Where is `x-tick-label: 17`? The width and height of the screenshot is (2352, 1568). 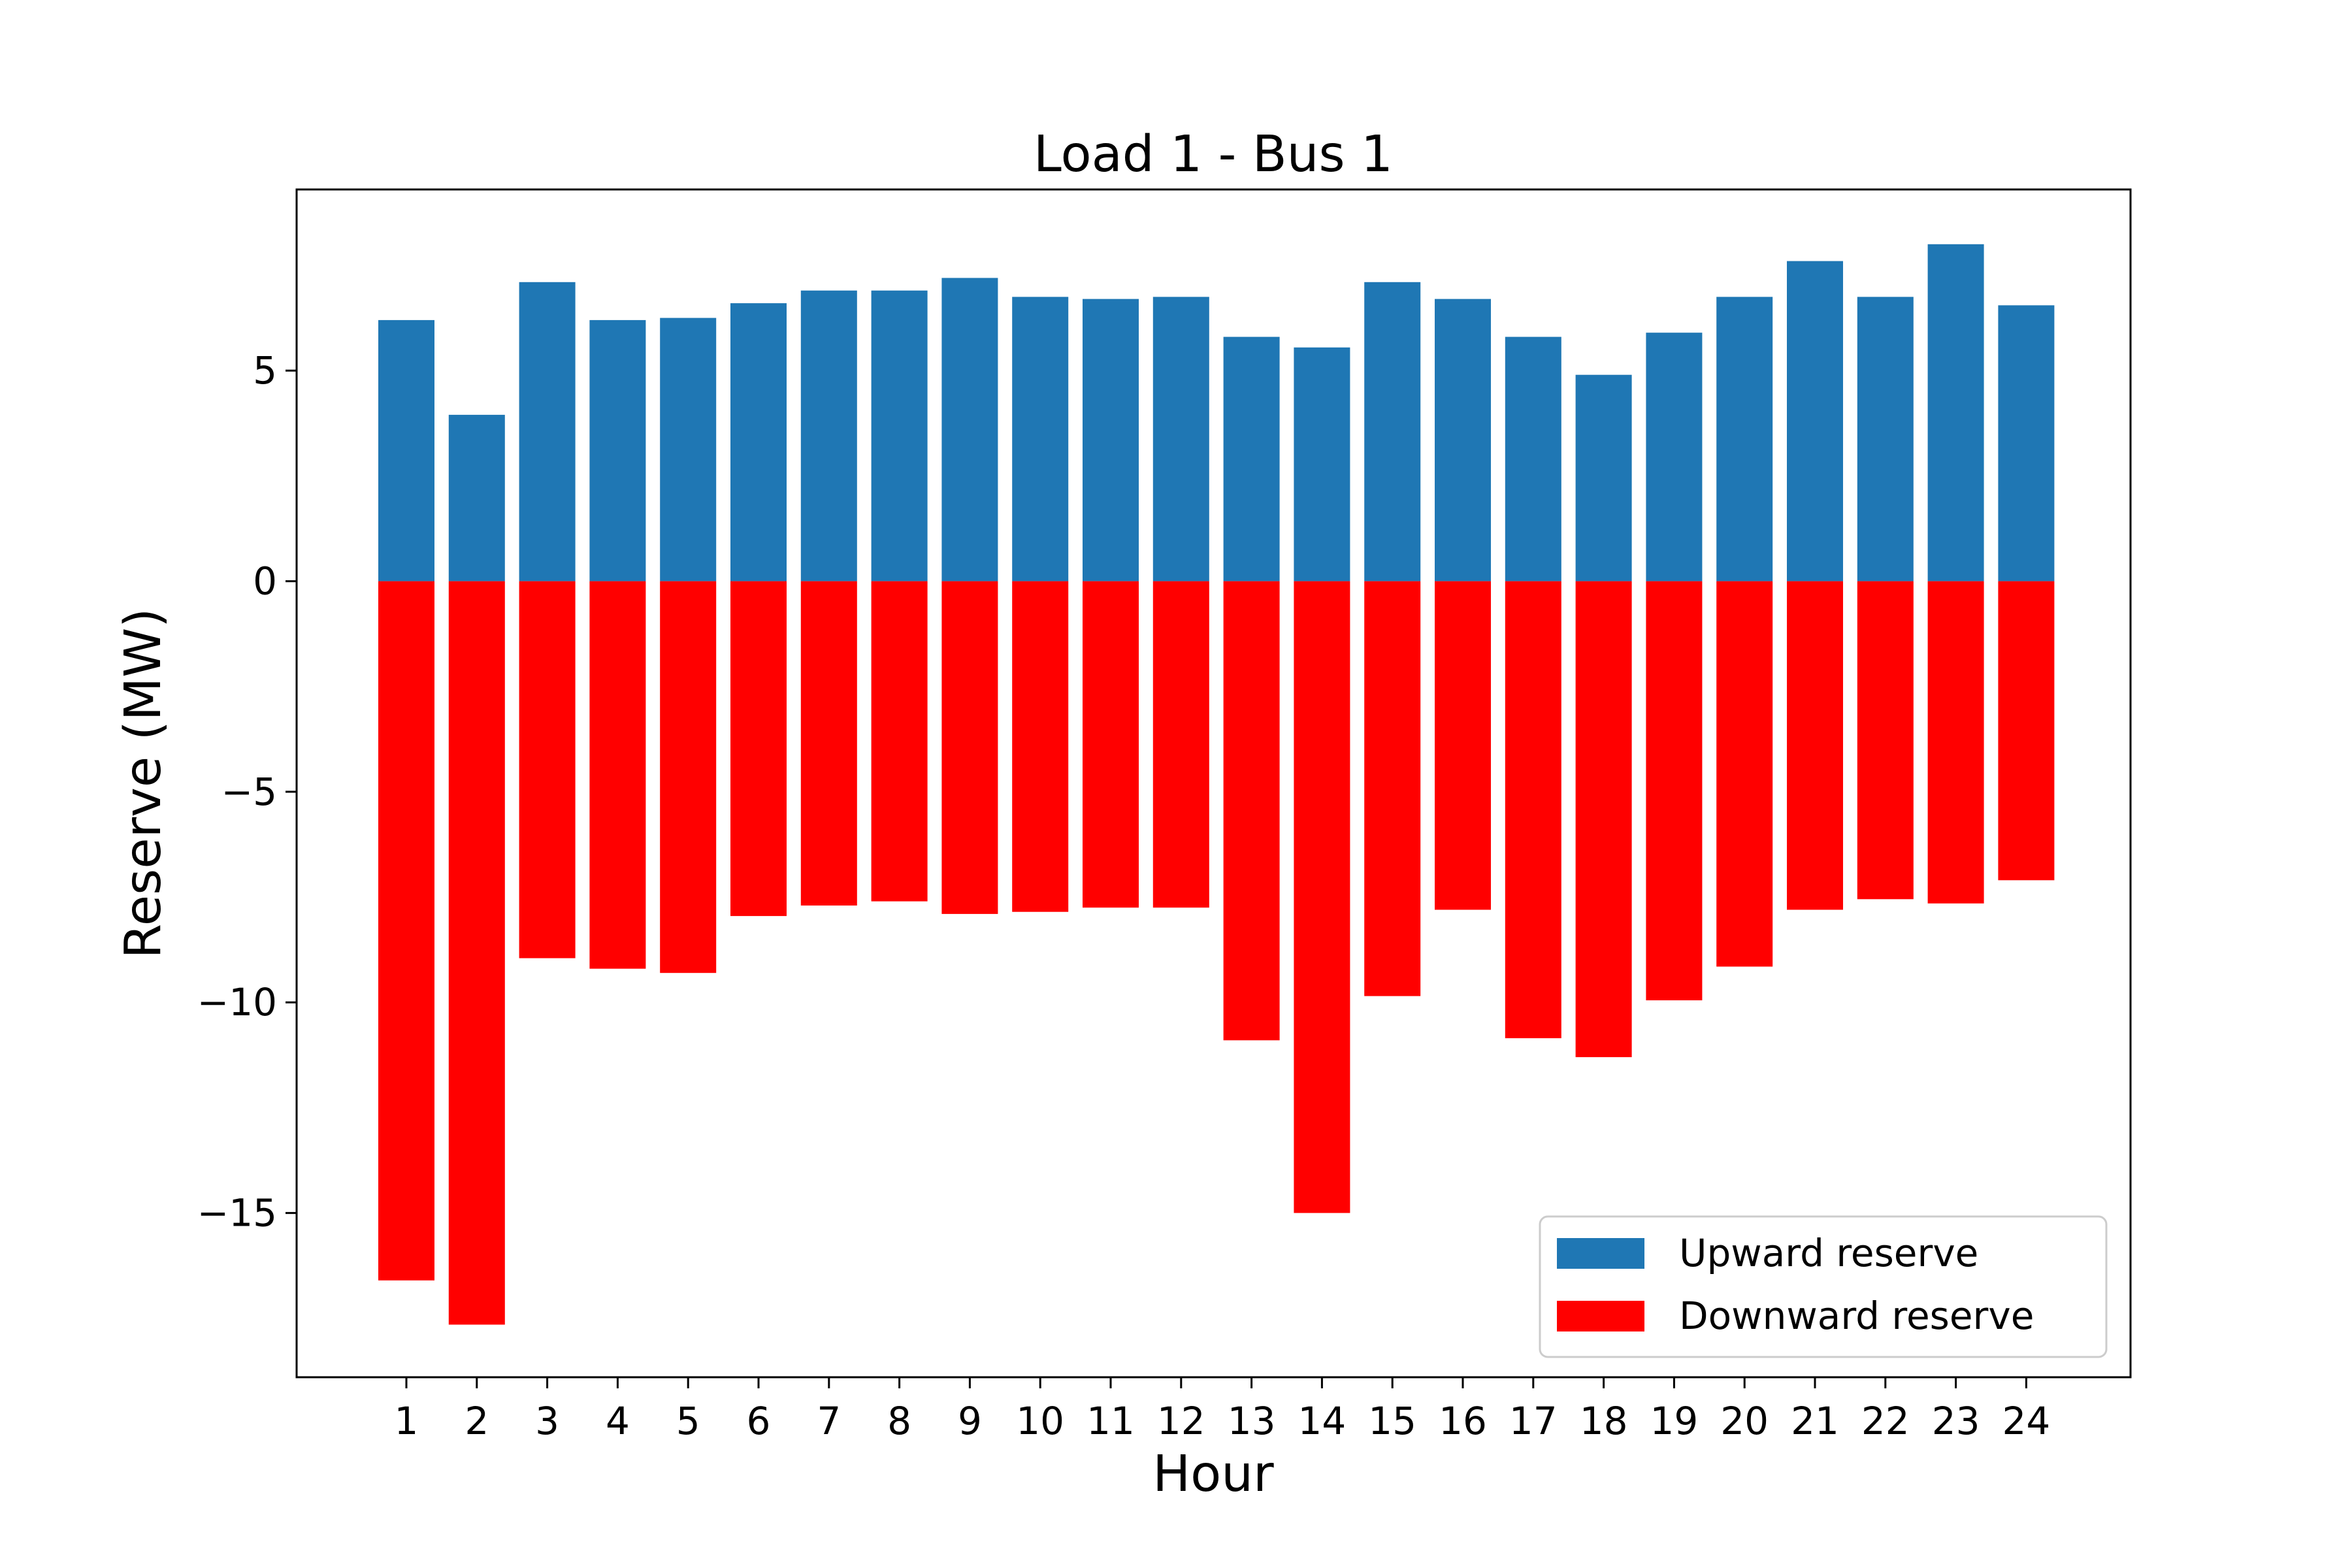
x-tick-label: 17 is located at coordinates (1533, 1421).